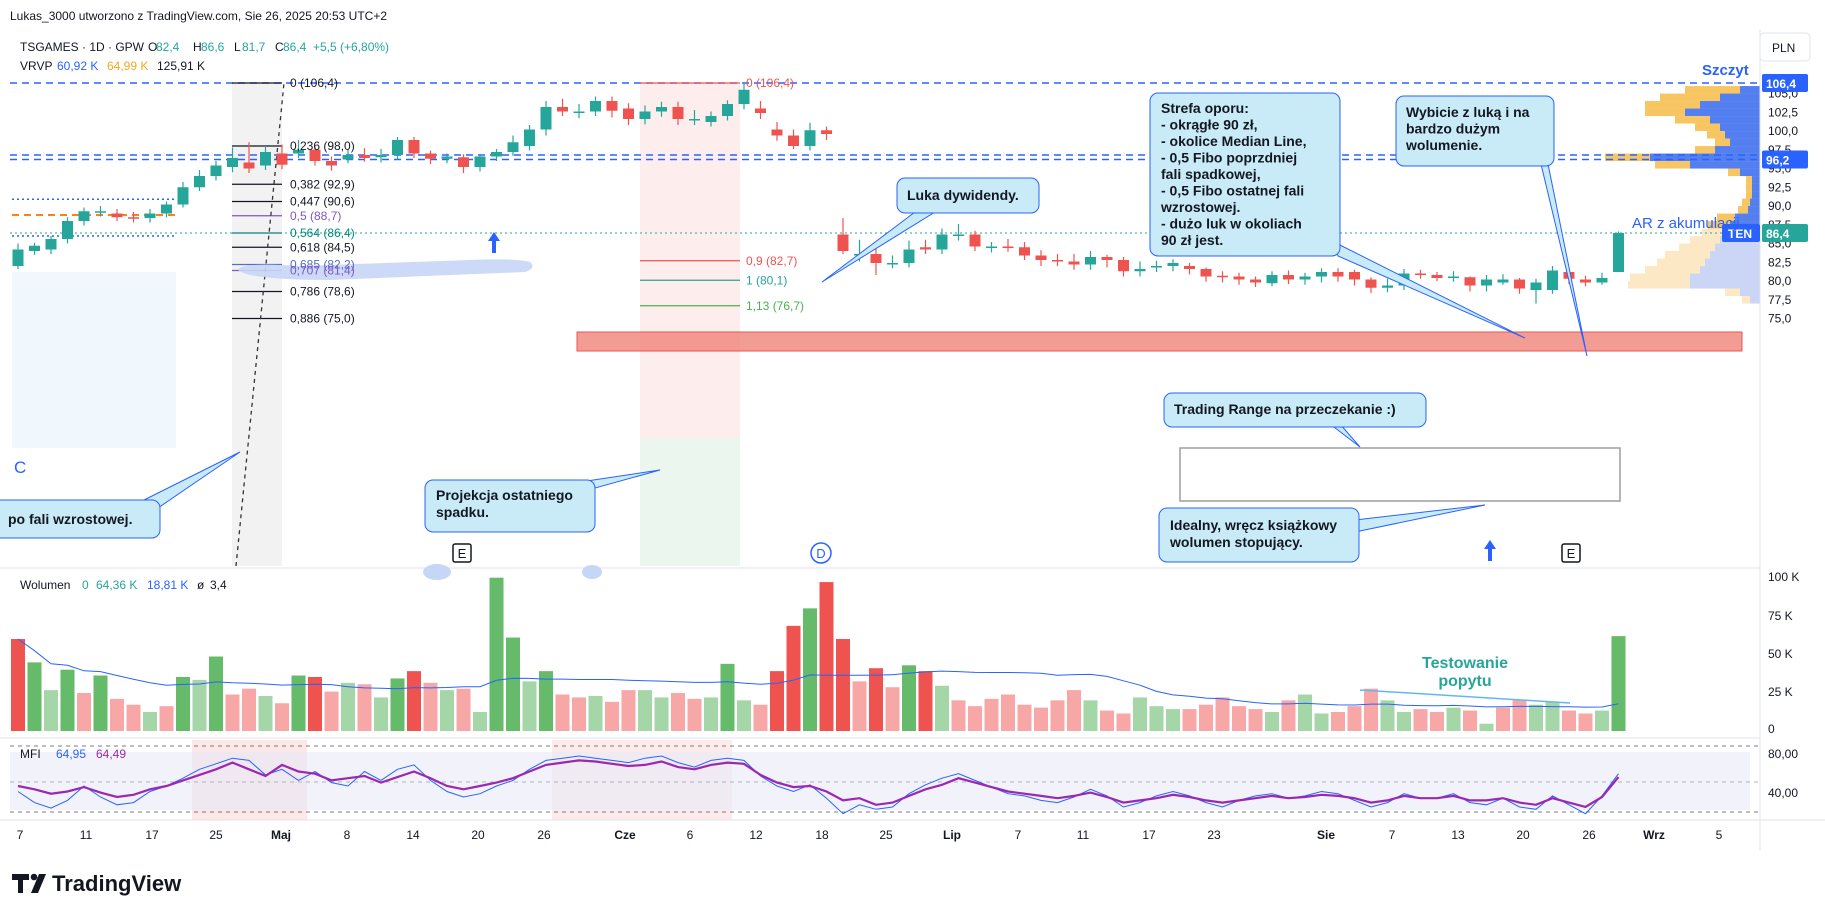 The width and height of the screenshot is (1825, 915). What do you see at coordinates (544, 835) in the screenshot?
I see `time-label: 26` at bounding box center [544, 835].